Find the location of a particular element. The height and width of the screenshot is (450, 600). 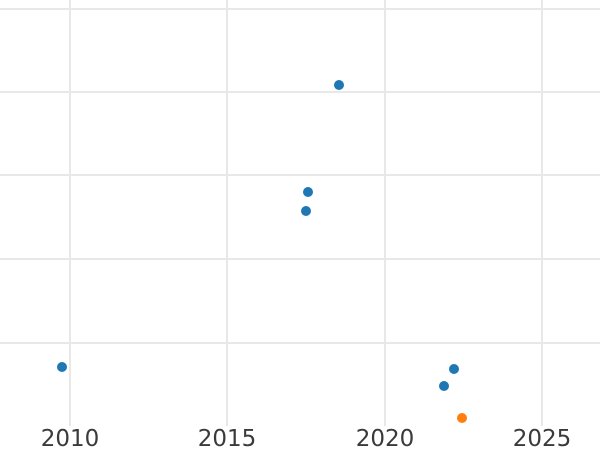

x-tick-label: 2010 is located at coordinates (70, 438).